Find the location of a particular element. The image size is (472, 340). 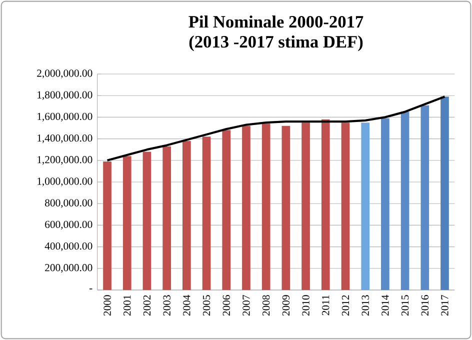

y-tick-label: 400,000.00 is located at coordinates (68, 247).